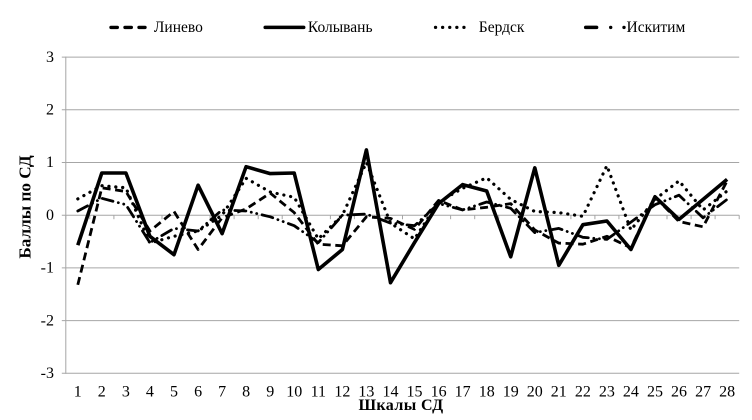 The height and width of the screenshot is (420, 752). I want to click on svg-text: 28, so click(727, 392).